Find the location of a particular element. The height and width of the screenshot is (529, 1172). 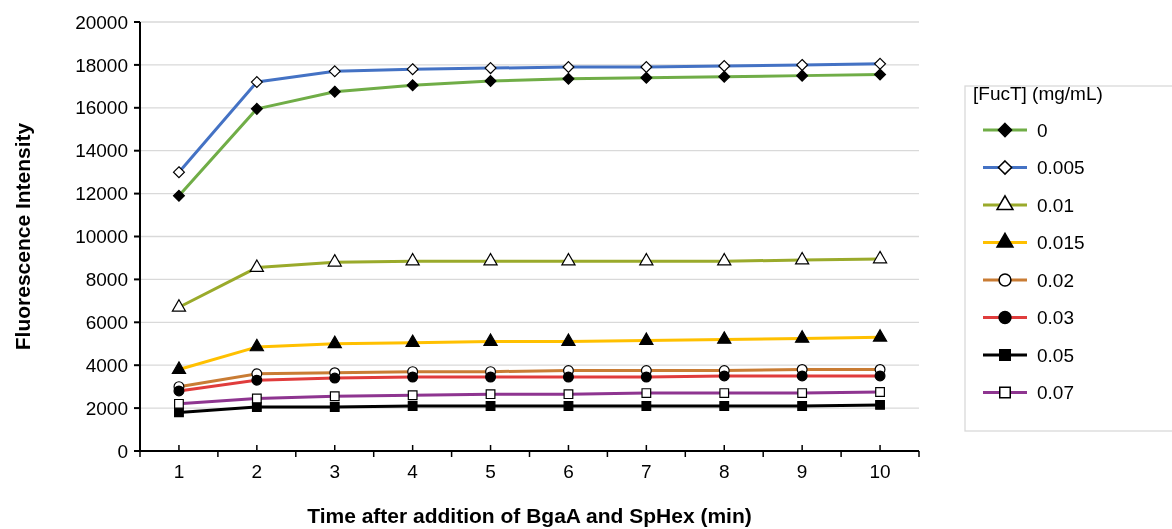

y-tick-label: 4000 is located at coordinates (106, 365).